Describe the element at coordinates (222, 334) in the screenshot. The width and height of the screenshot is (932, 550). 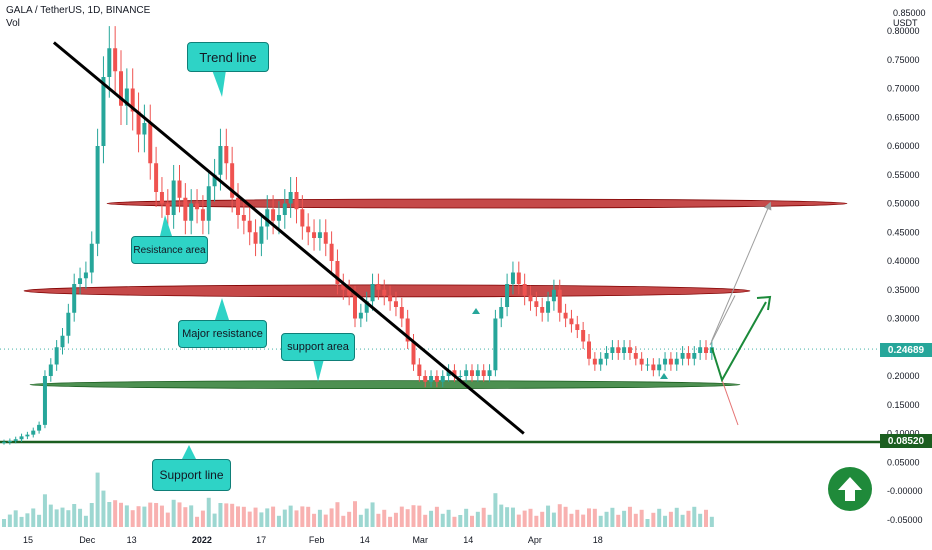
I see `major-resistance-label: Major resistance` at that location.